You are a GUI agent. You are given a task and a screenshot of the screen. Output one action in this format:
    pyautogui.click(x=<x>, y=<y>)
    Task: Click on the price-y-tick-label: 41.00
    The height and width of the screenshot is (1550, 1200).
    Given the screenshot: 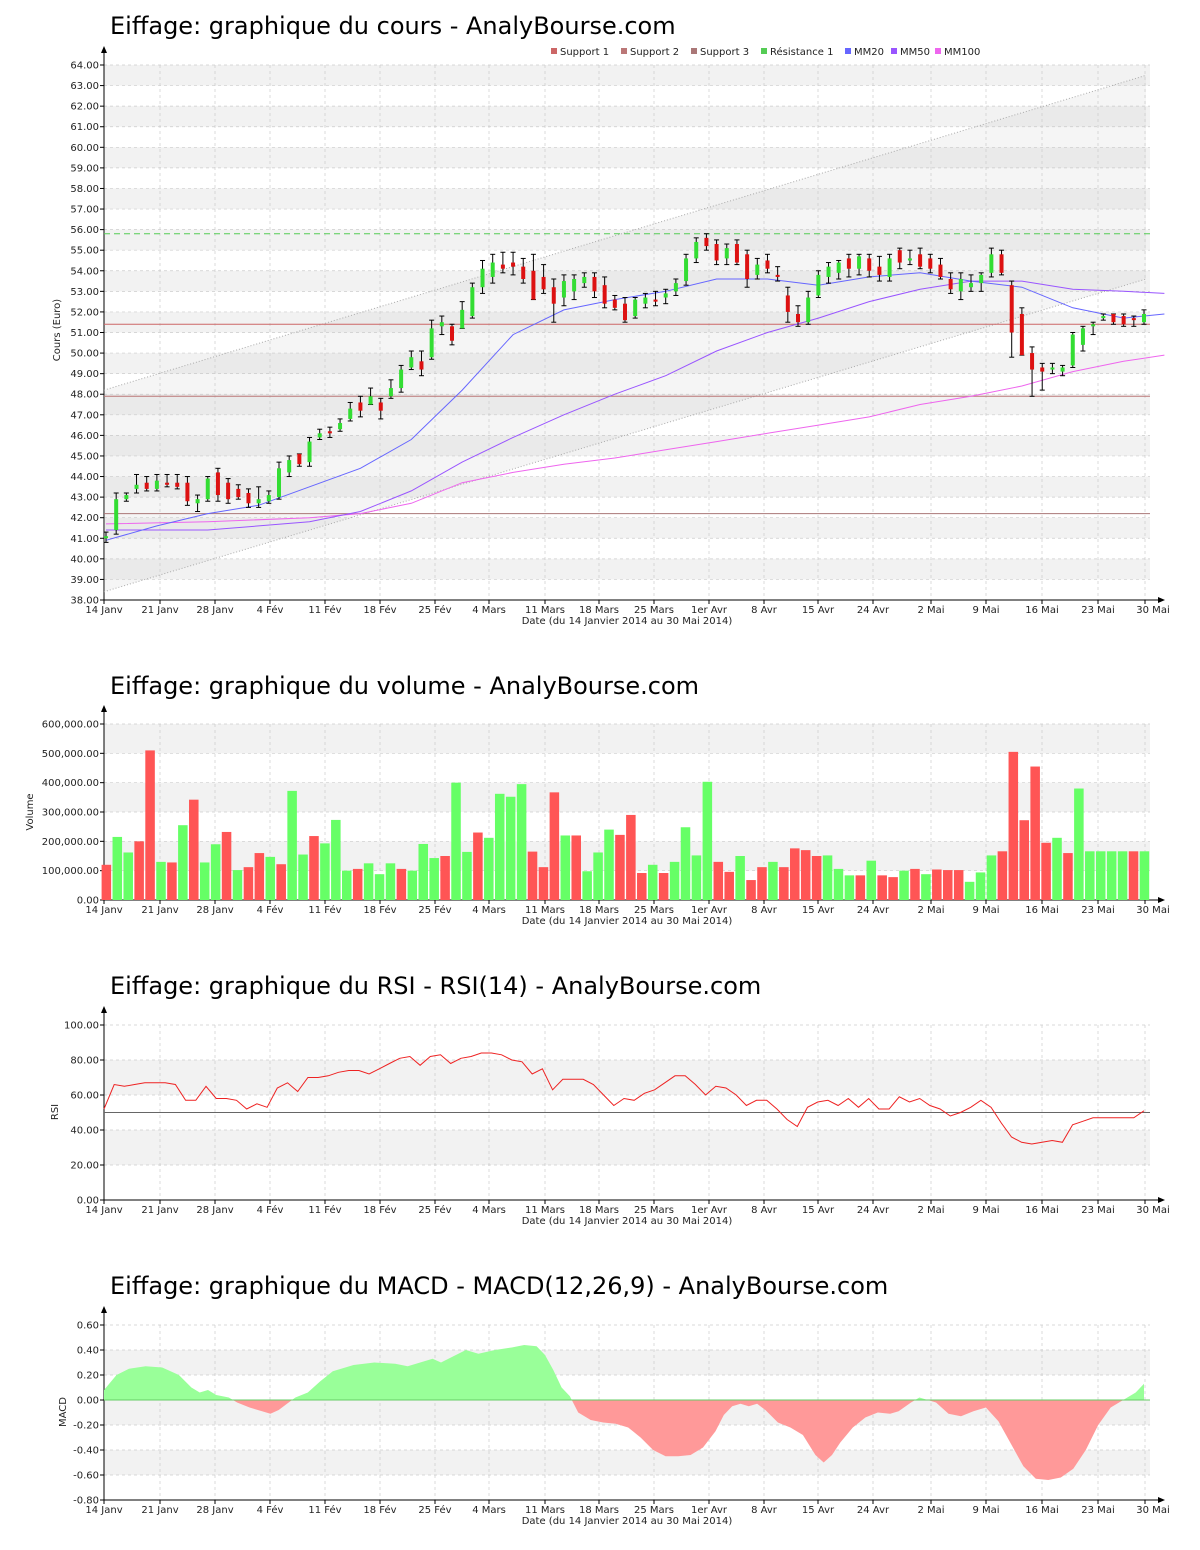 What is the action you would take?
    pyautogui.click(x=84, y=539)
    